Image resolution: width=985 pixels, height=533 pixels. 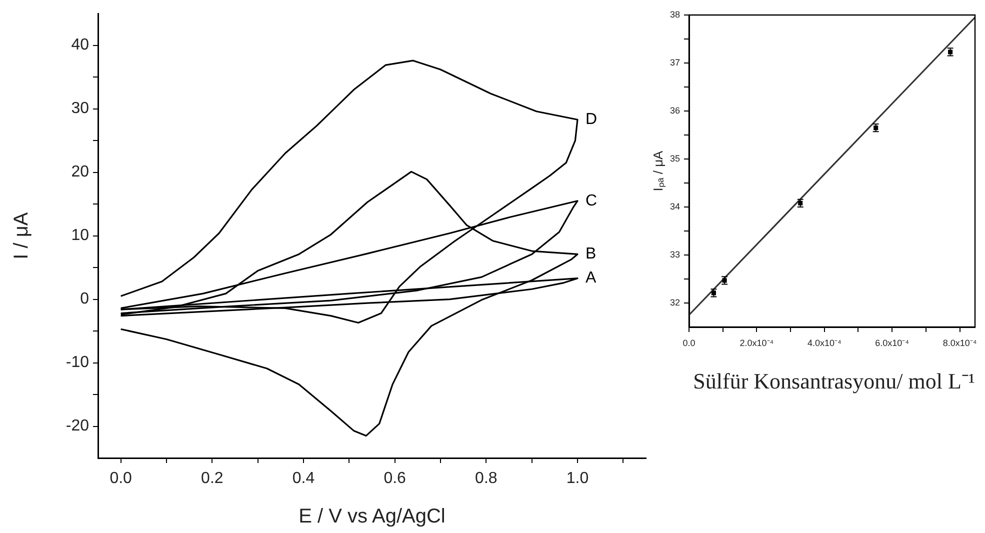 What do you see at coordinates (675, 302) in the screenshot?
I see `y-tick-label: 32` at bounding box center [675, 302].